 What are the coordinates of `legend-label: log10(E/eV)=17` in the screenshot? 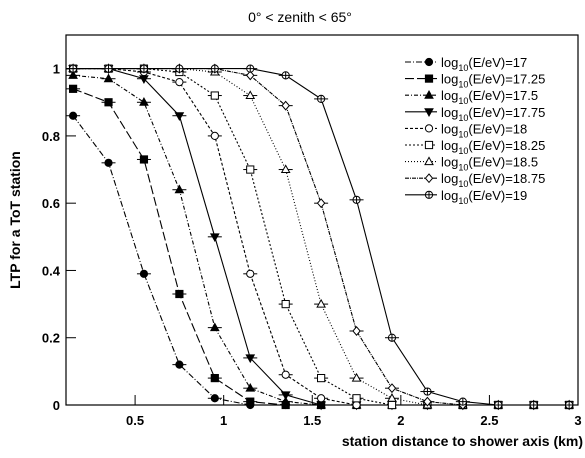 It's located at (484, 64).